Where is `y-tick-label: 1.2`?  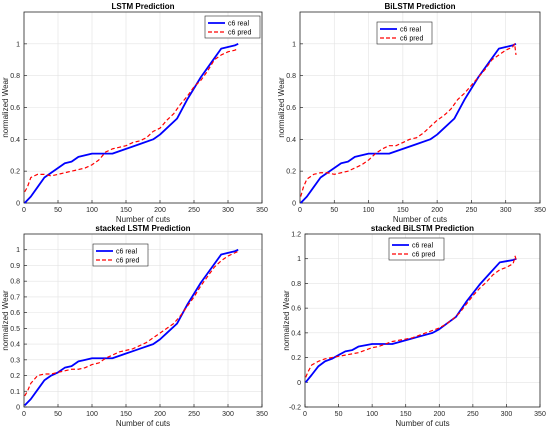
y-tick-label: 1.2 is located at coordinates (296, 235).